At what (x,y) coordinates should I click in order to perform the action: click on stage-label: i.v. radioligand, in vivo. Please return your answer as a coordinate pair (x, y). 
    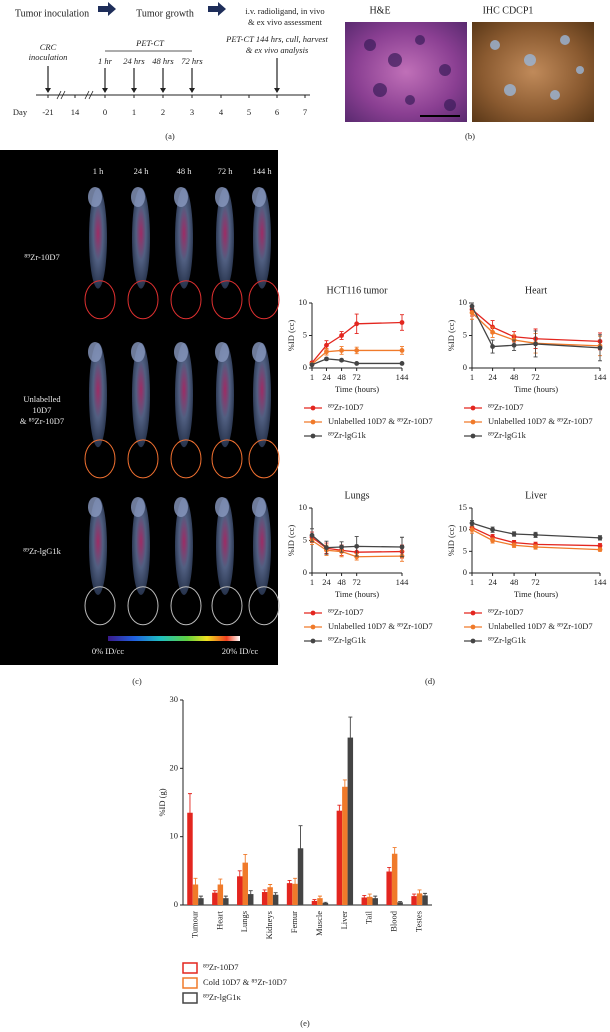
    Looking at the image, I should click on (284, 11).